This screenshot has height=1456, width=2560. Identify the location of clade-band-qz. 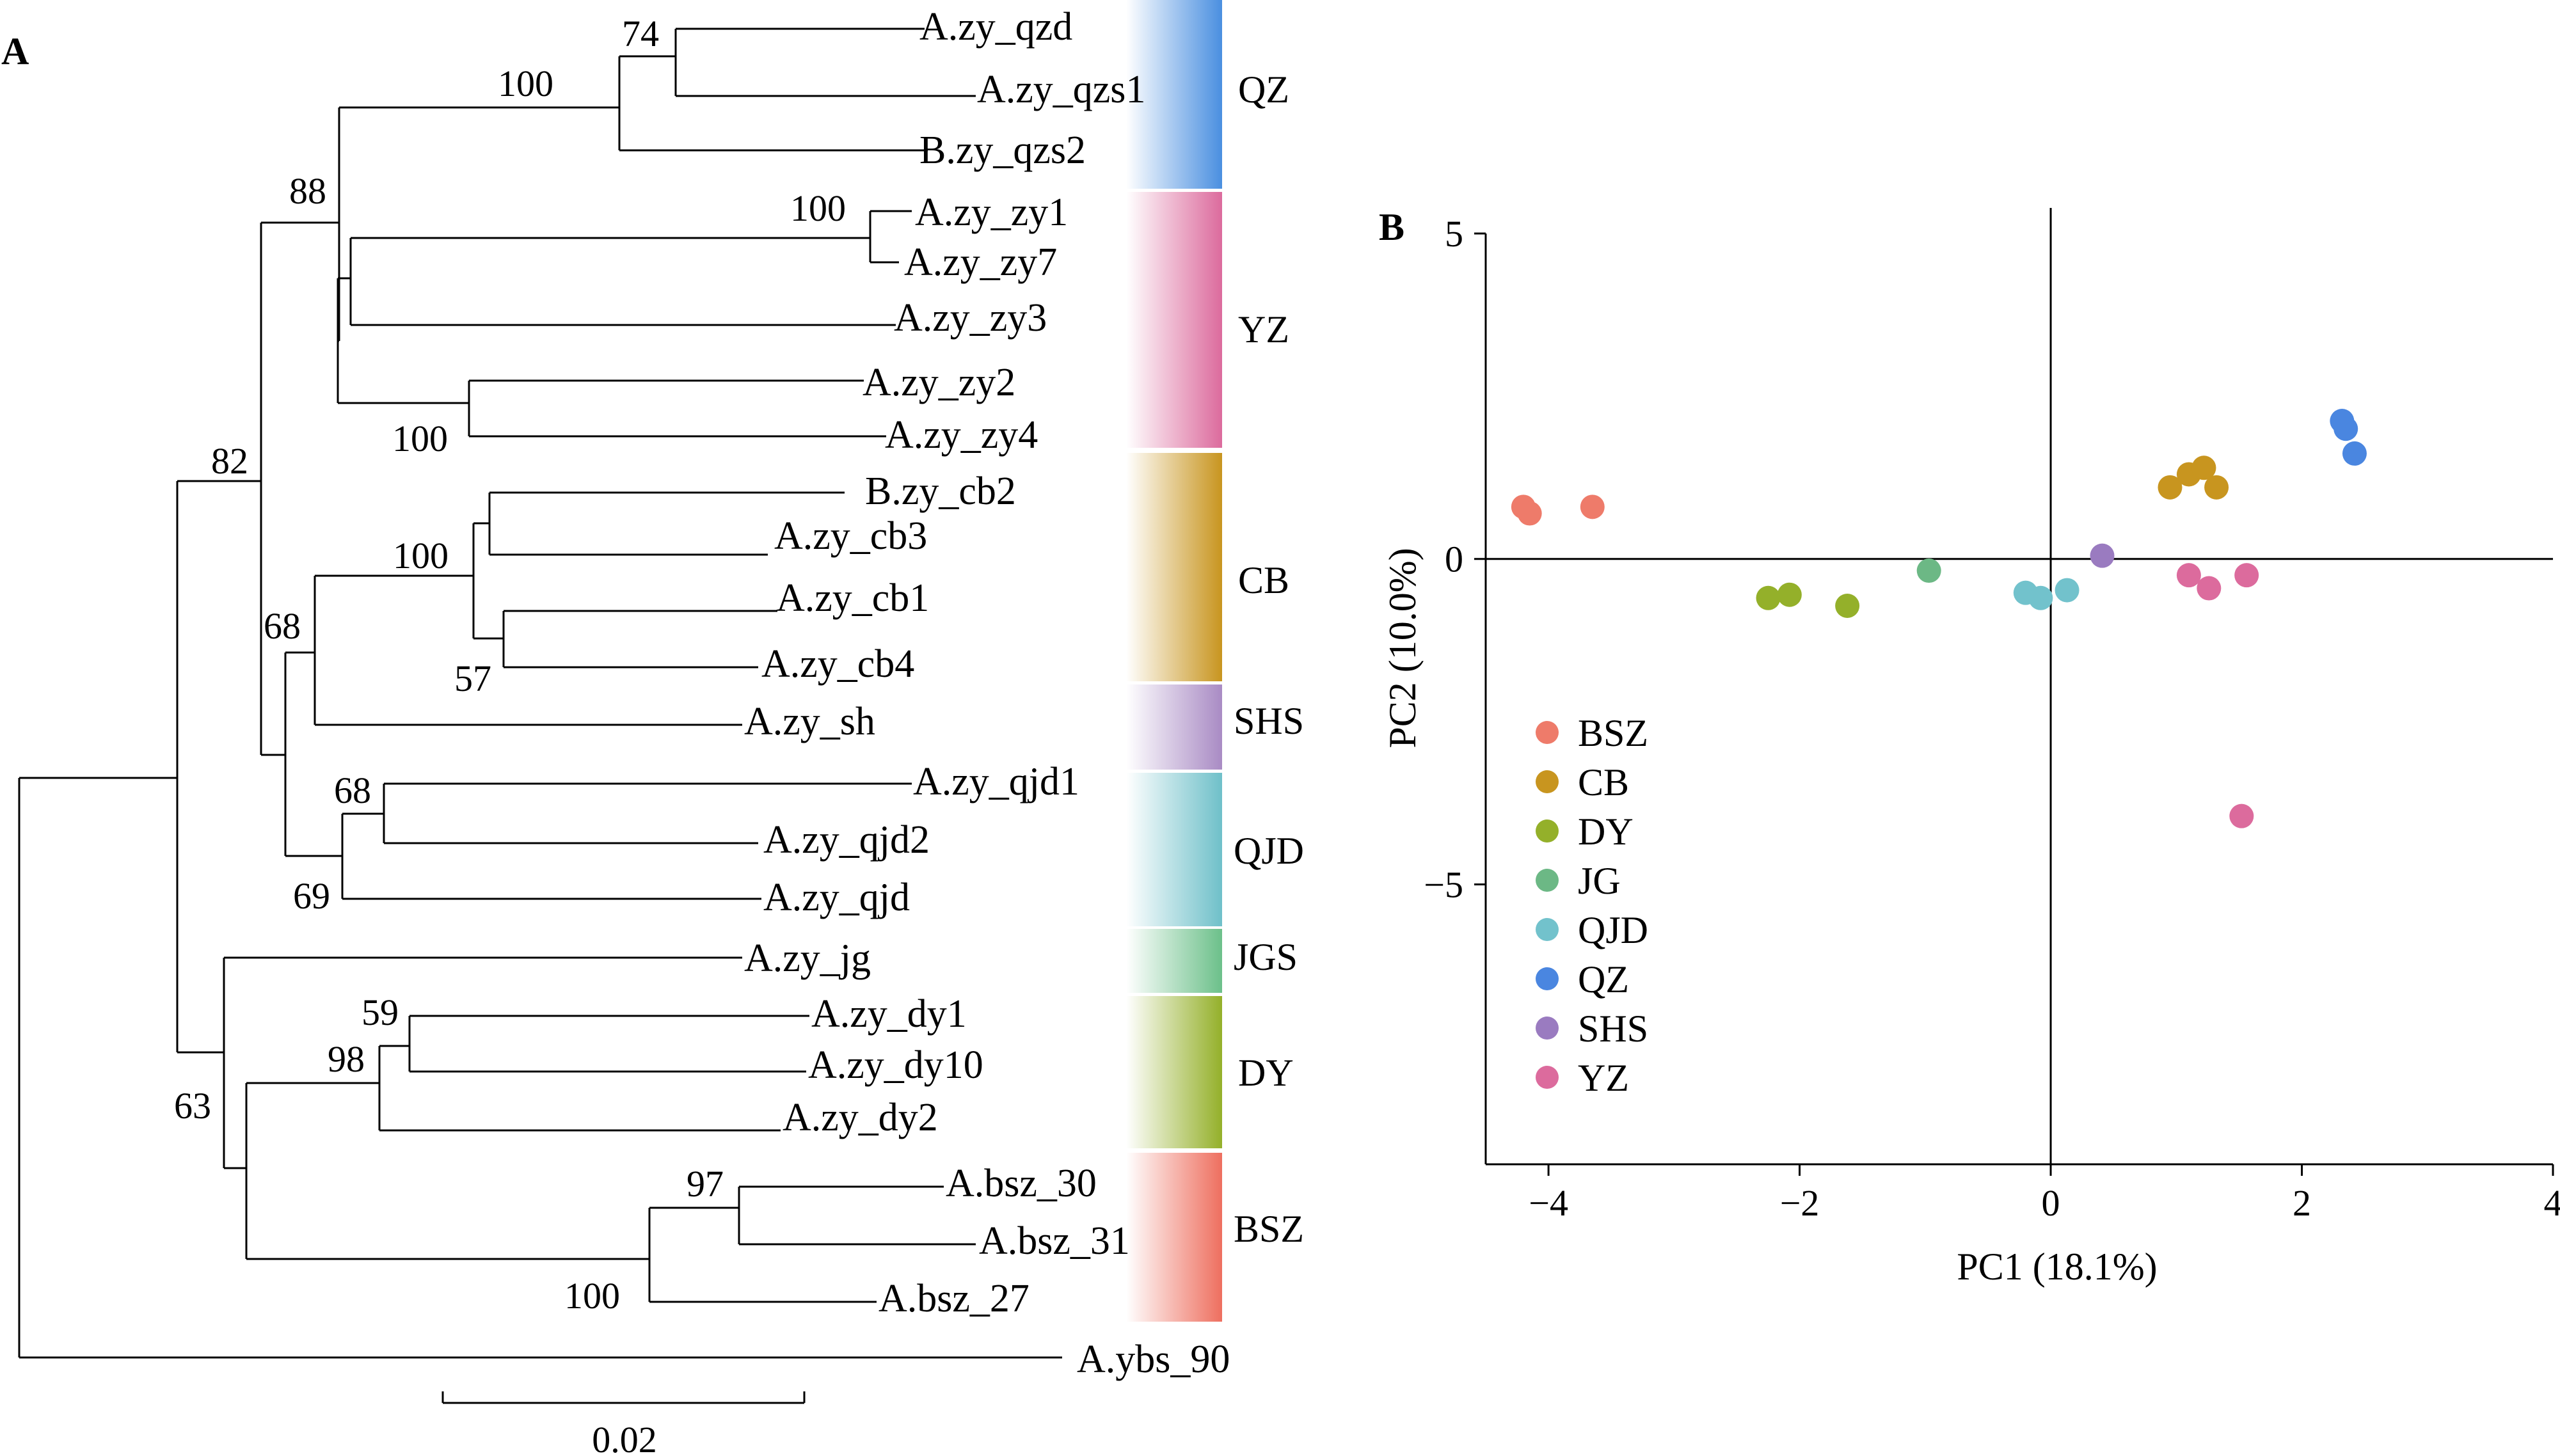
(1174, 94).